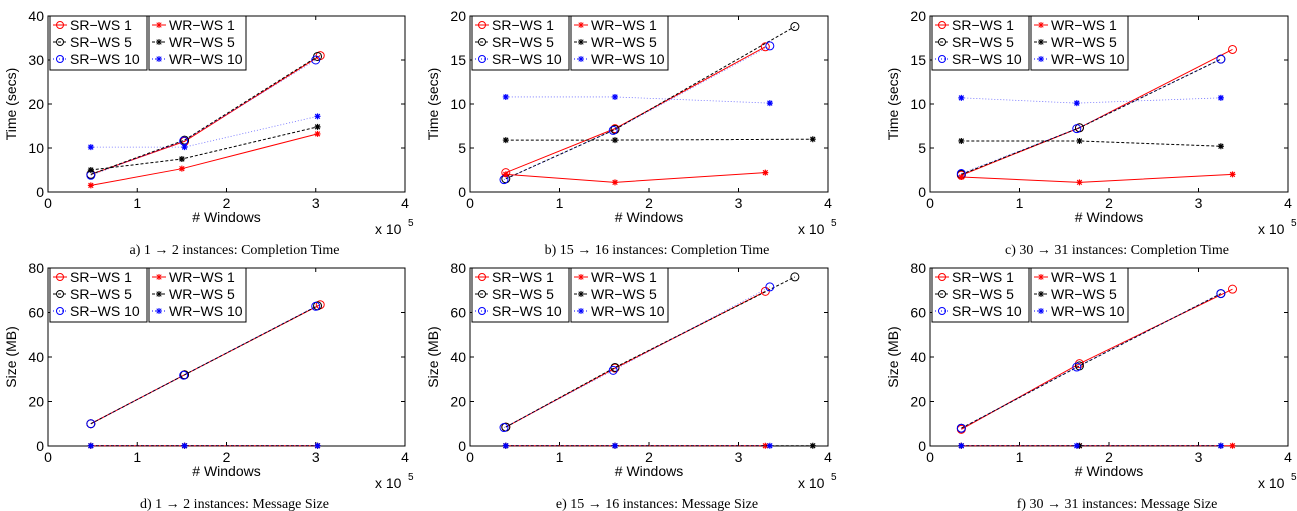 The image size is (1297, 511). What do you see at coordinates (433, 356) in the screenshot?
I see `y-axis-label: Size (MB)` at bounding box center [433, 356].